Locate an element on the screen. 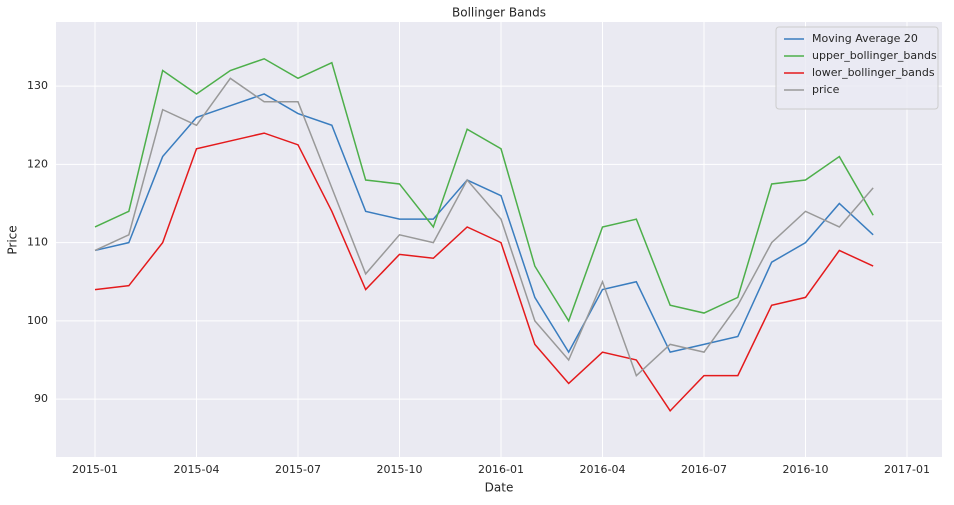 The image size is (954, 505). legend-label: lower_bollinger_bands is located at coordinates (873, 72).